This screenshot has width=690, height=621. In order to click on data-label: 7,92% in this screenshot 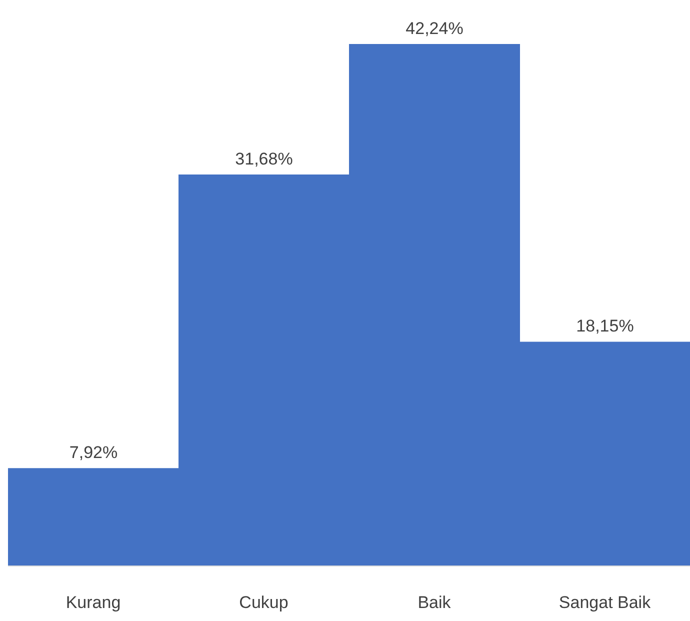, I will do `click(93, 452)`.